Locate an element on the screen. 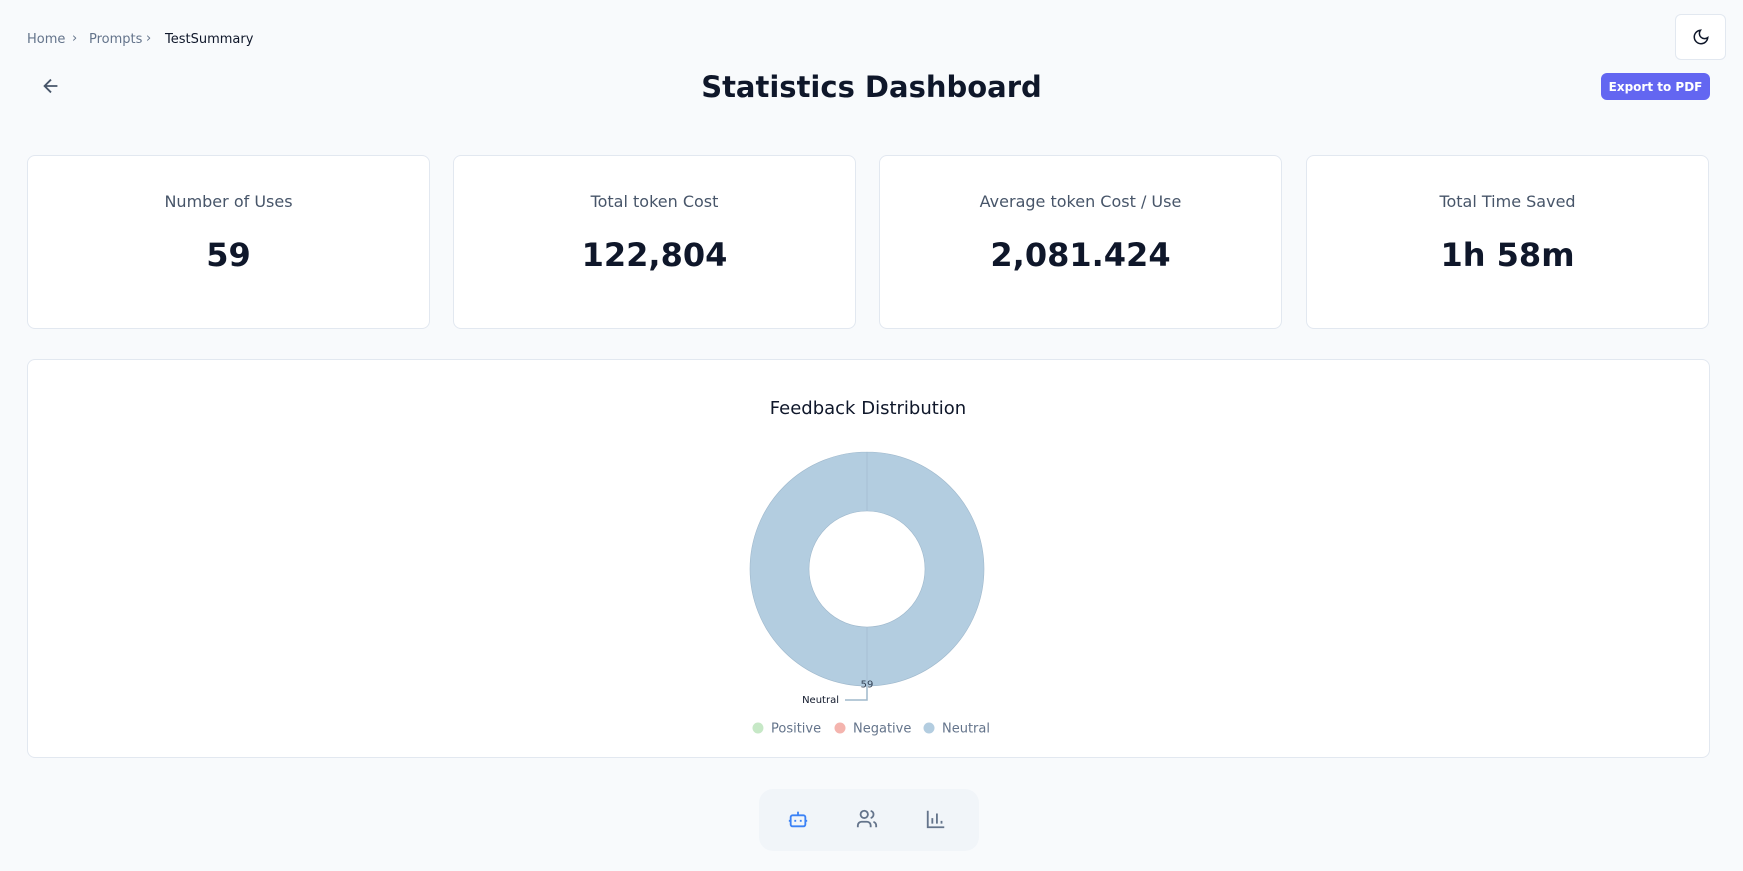  breadcrumb-link: Prompts is located at coordinates (116, 39).